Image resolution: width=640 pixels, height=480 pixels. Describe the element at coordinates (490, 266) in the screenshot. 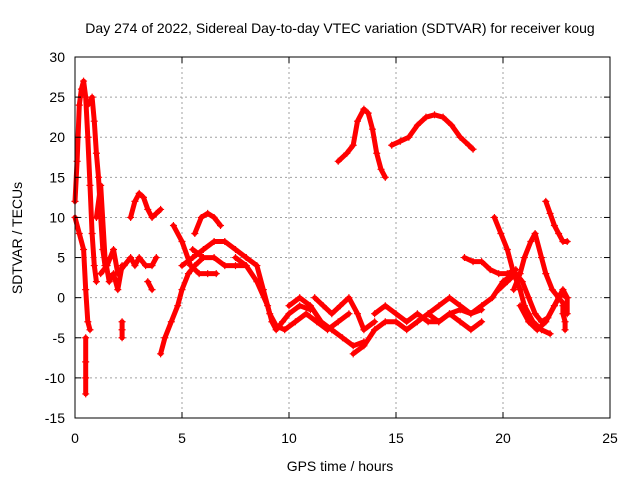

I see `series-band-19h` at that location.